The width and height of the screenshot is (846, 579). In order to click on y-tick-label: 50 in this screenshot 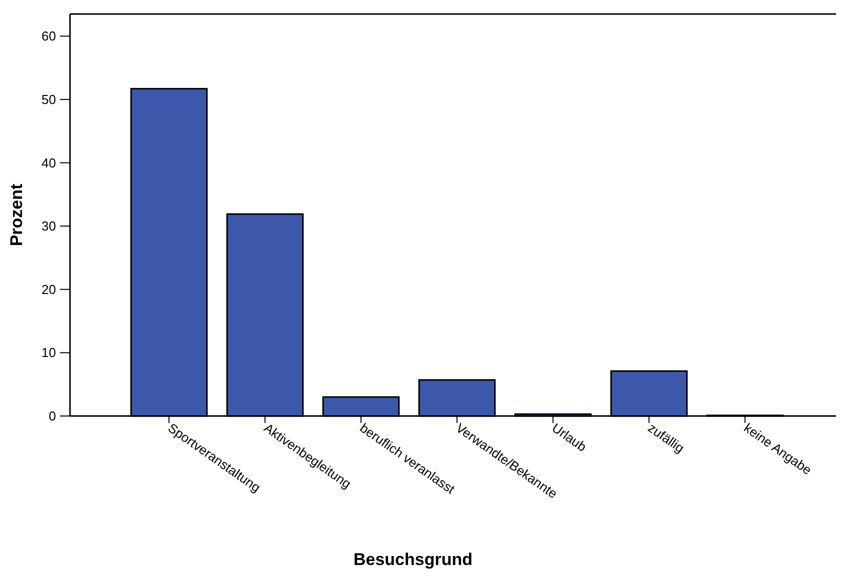, I will do `click(49, 100)`.